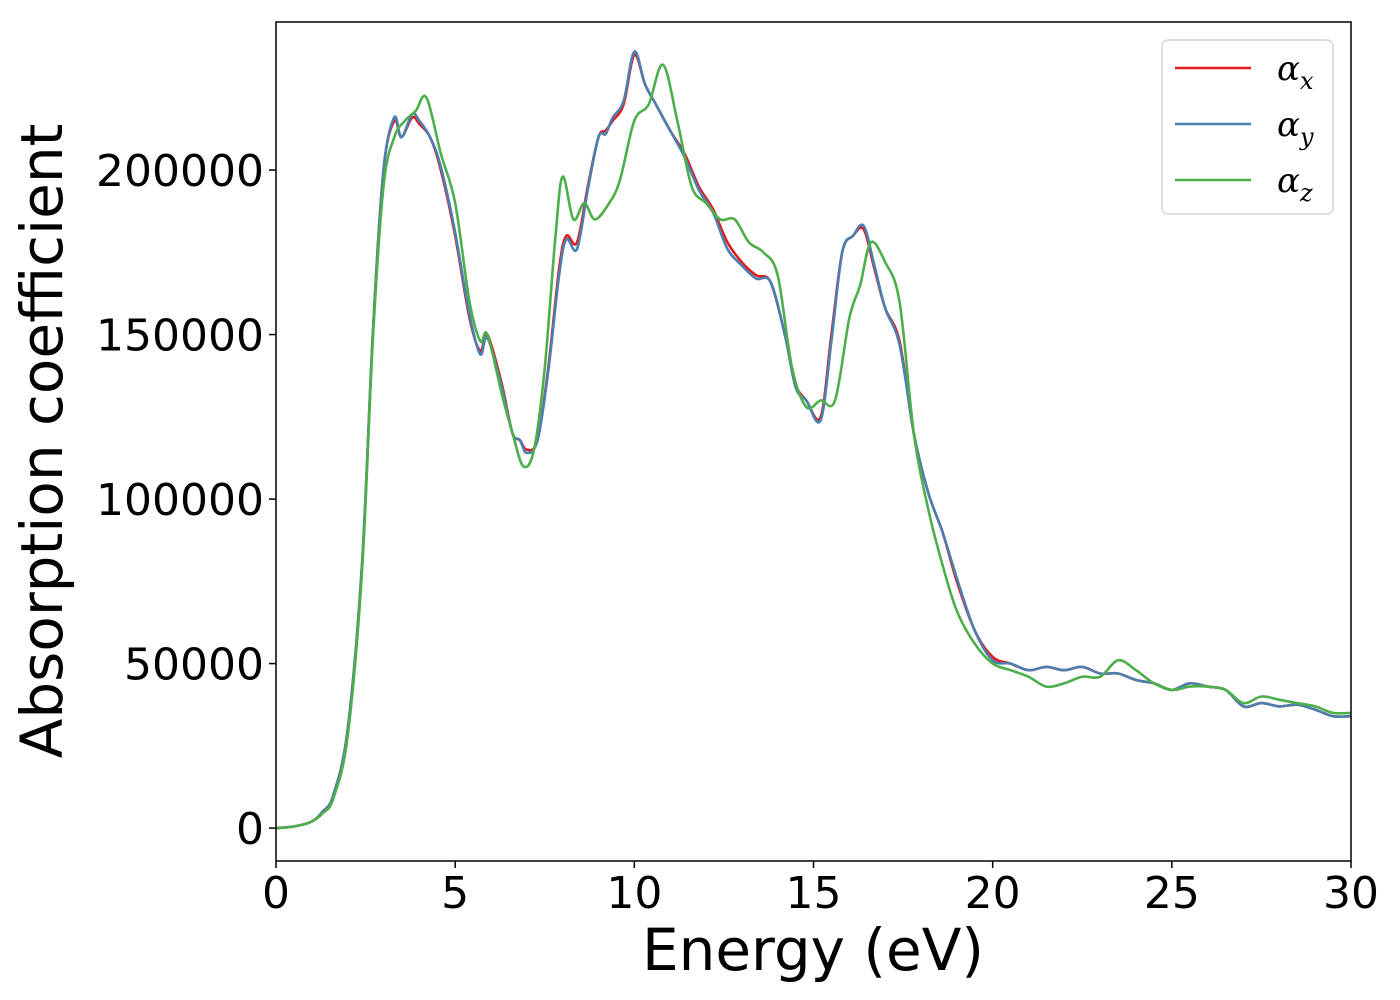 The width and height of the screenshot is (1400, 1000). I want to click on x-tick-label: 10, so click(634, 893).